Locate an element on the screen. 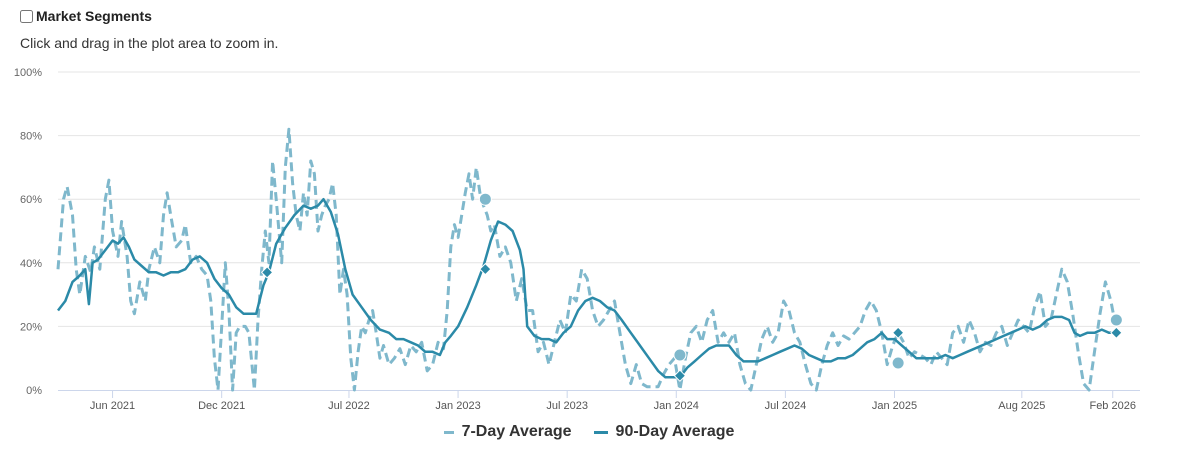  y-tick-label: 60% is located at coordinates (31, 200).